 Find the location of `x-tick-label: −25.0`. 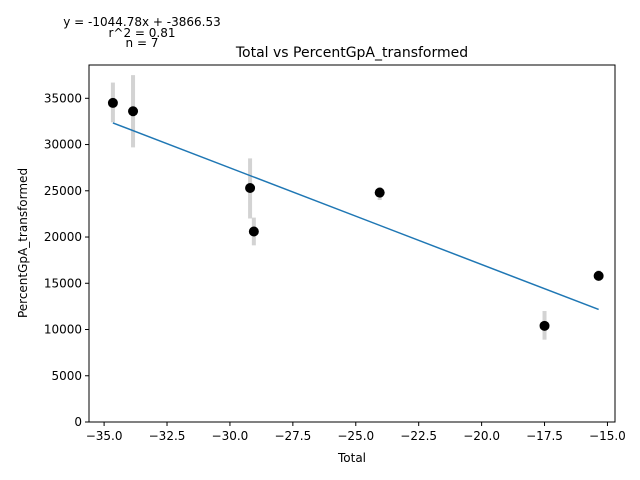

x-tick-label: −25.0 is located at coordinates (355, 436).